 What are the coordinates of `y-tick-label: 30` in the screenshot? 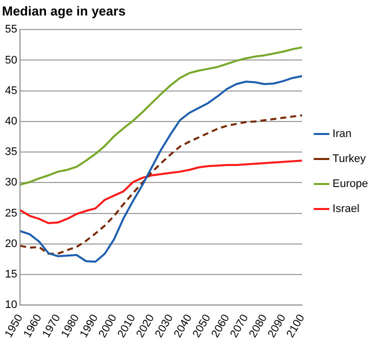 It's located at (11, 182).